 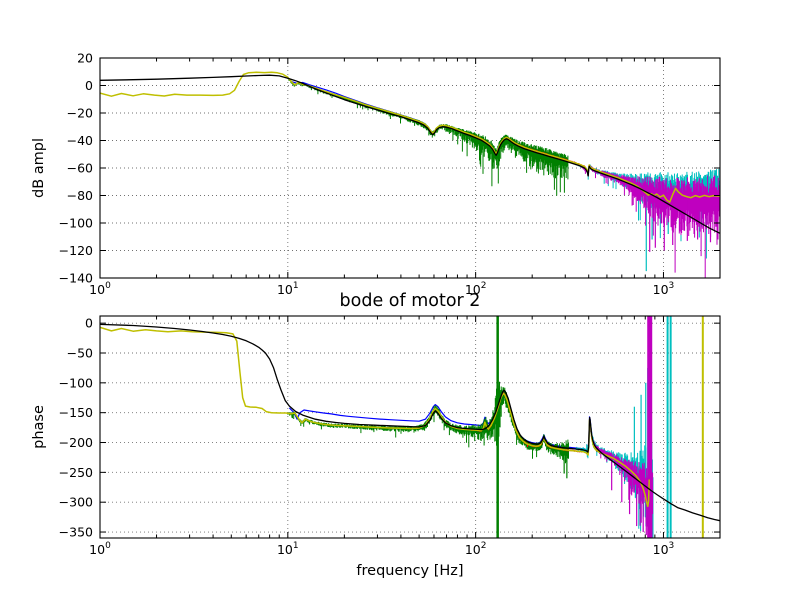 I want to click on phase-y-axis-label: phase, so click(x=39, y=427).